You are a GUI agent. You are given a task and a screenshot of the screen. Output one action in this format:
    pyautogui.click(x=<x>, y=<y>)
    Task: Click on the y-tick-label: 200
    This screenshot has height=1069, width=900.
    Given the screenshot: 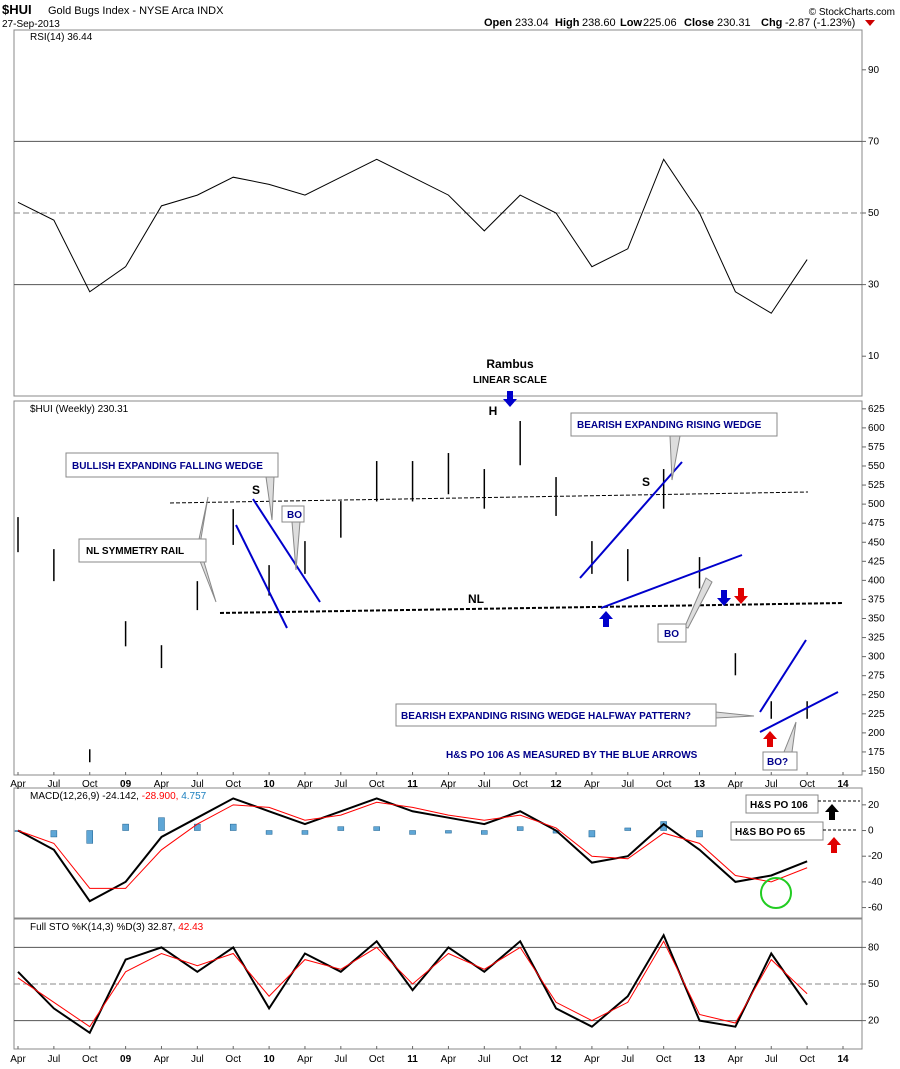 What is the action you would take?
    pyautogui.click(x=876, y=733)
    